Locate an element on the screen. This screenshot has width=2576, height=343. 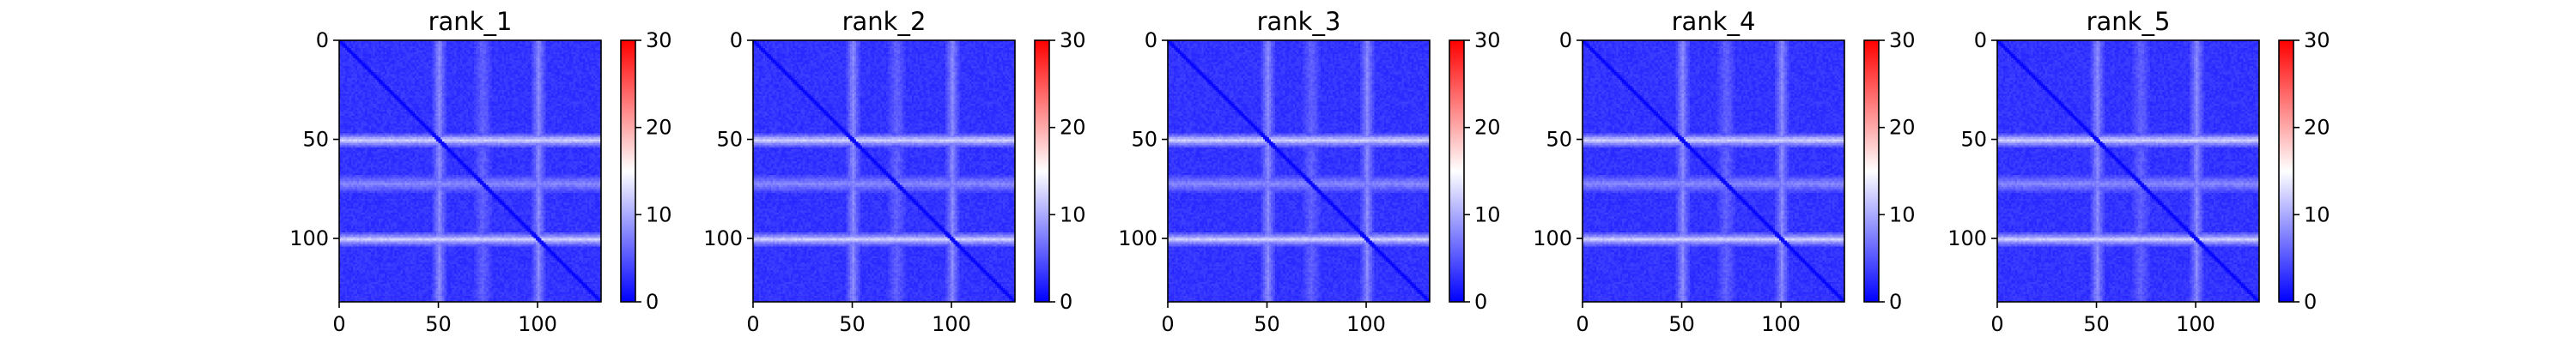
panel-title: rank_3 is located at coordinates (1299, 21).